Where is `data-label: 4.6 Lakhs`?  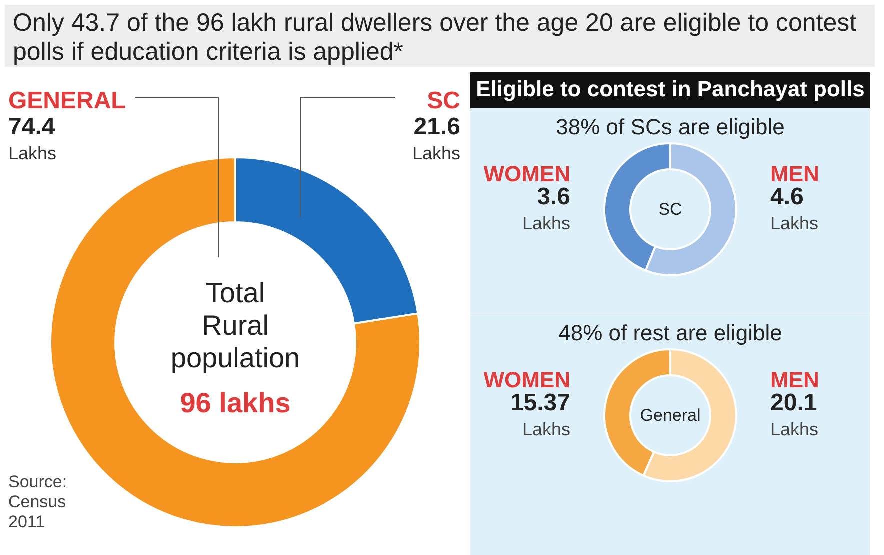
data-label: 4.6 Lakhs is located at coordinates (794, 209).